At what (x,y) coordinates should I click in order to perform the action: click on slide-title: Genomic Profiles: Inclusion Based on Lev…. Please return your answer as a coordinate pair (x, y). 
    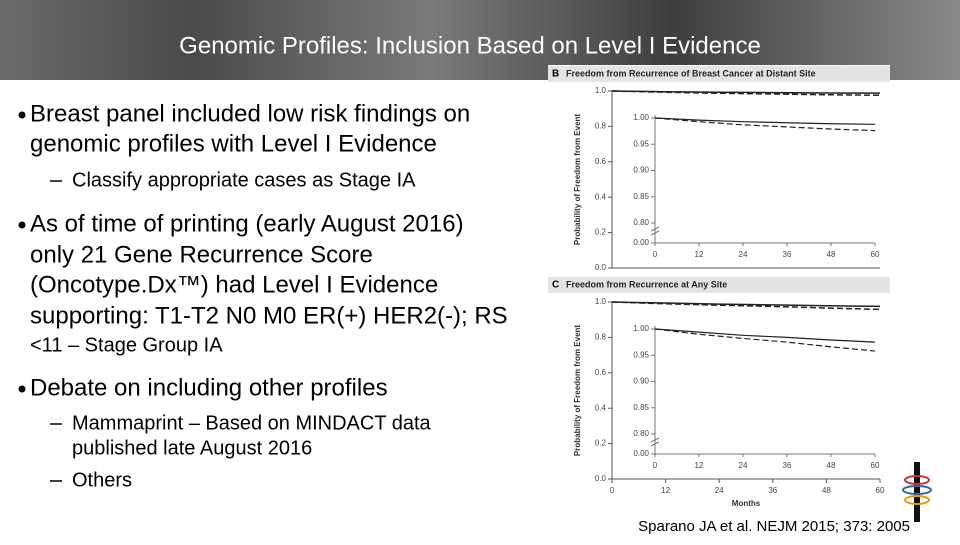
    Looking at the image, I should click on (470, 45).